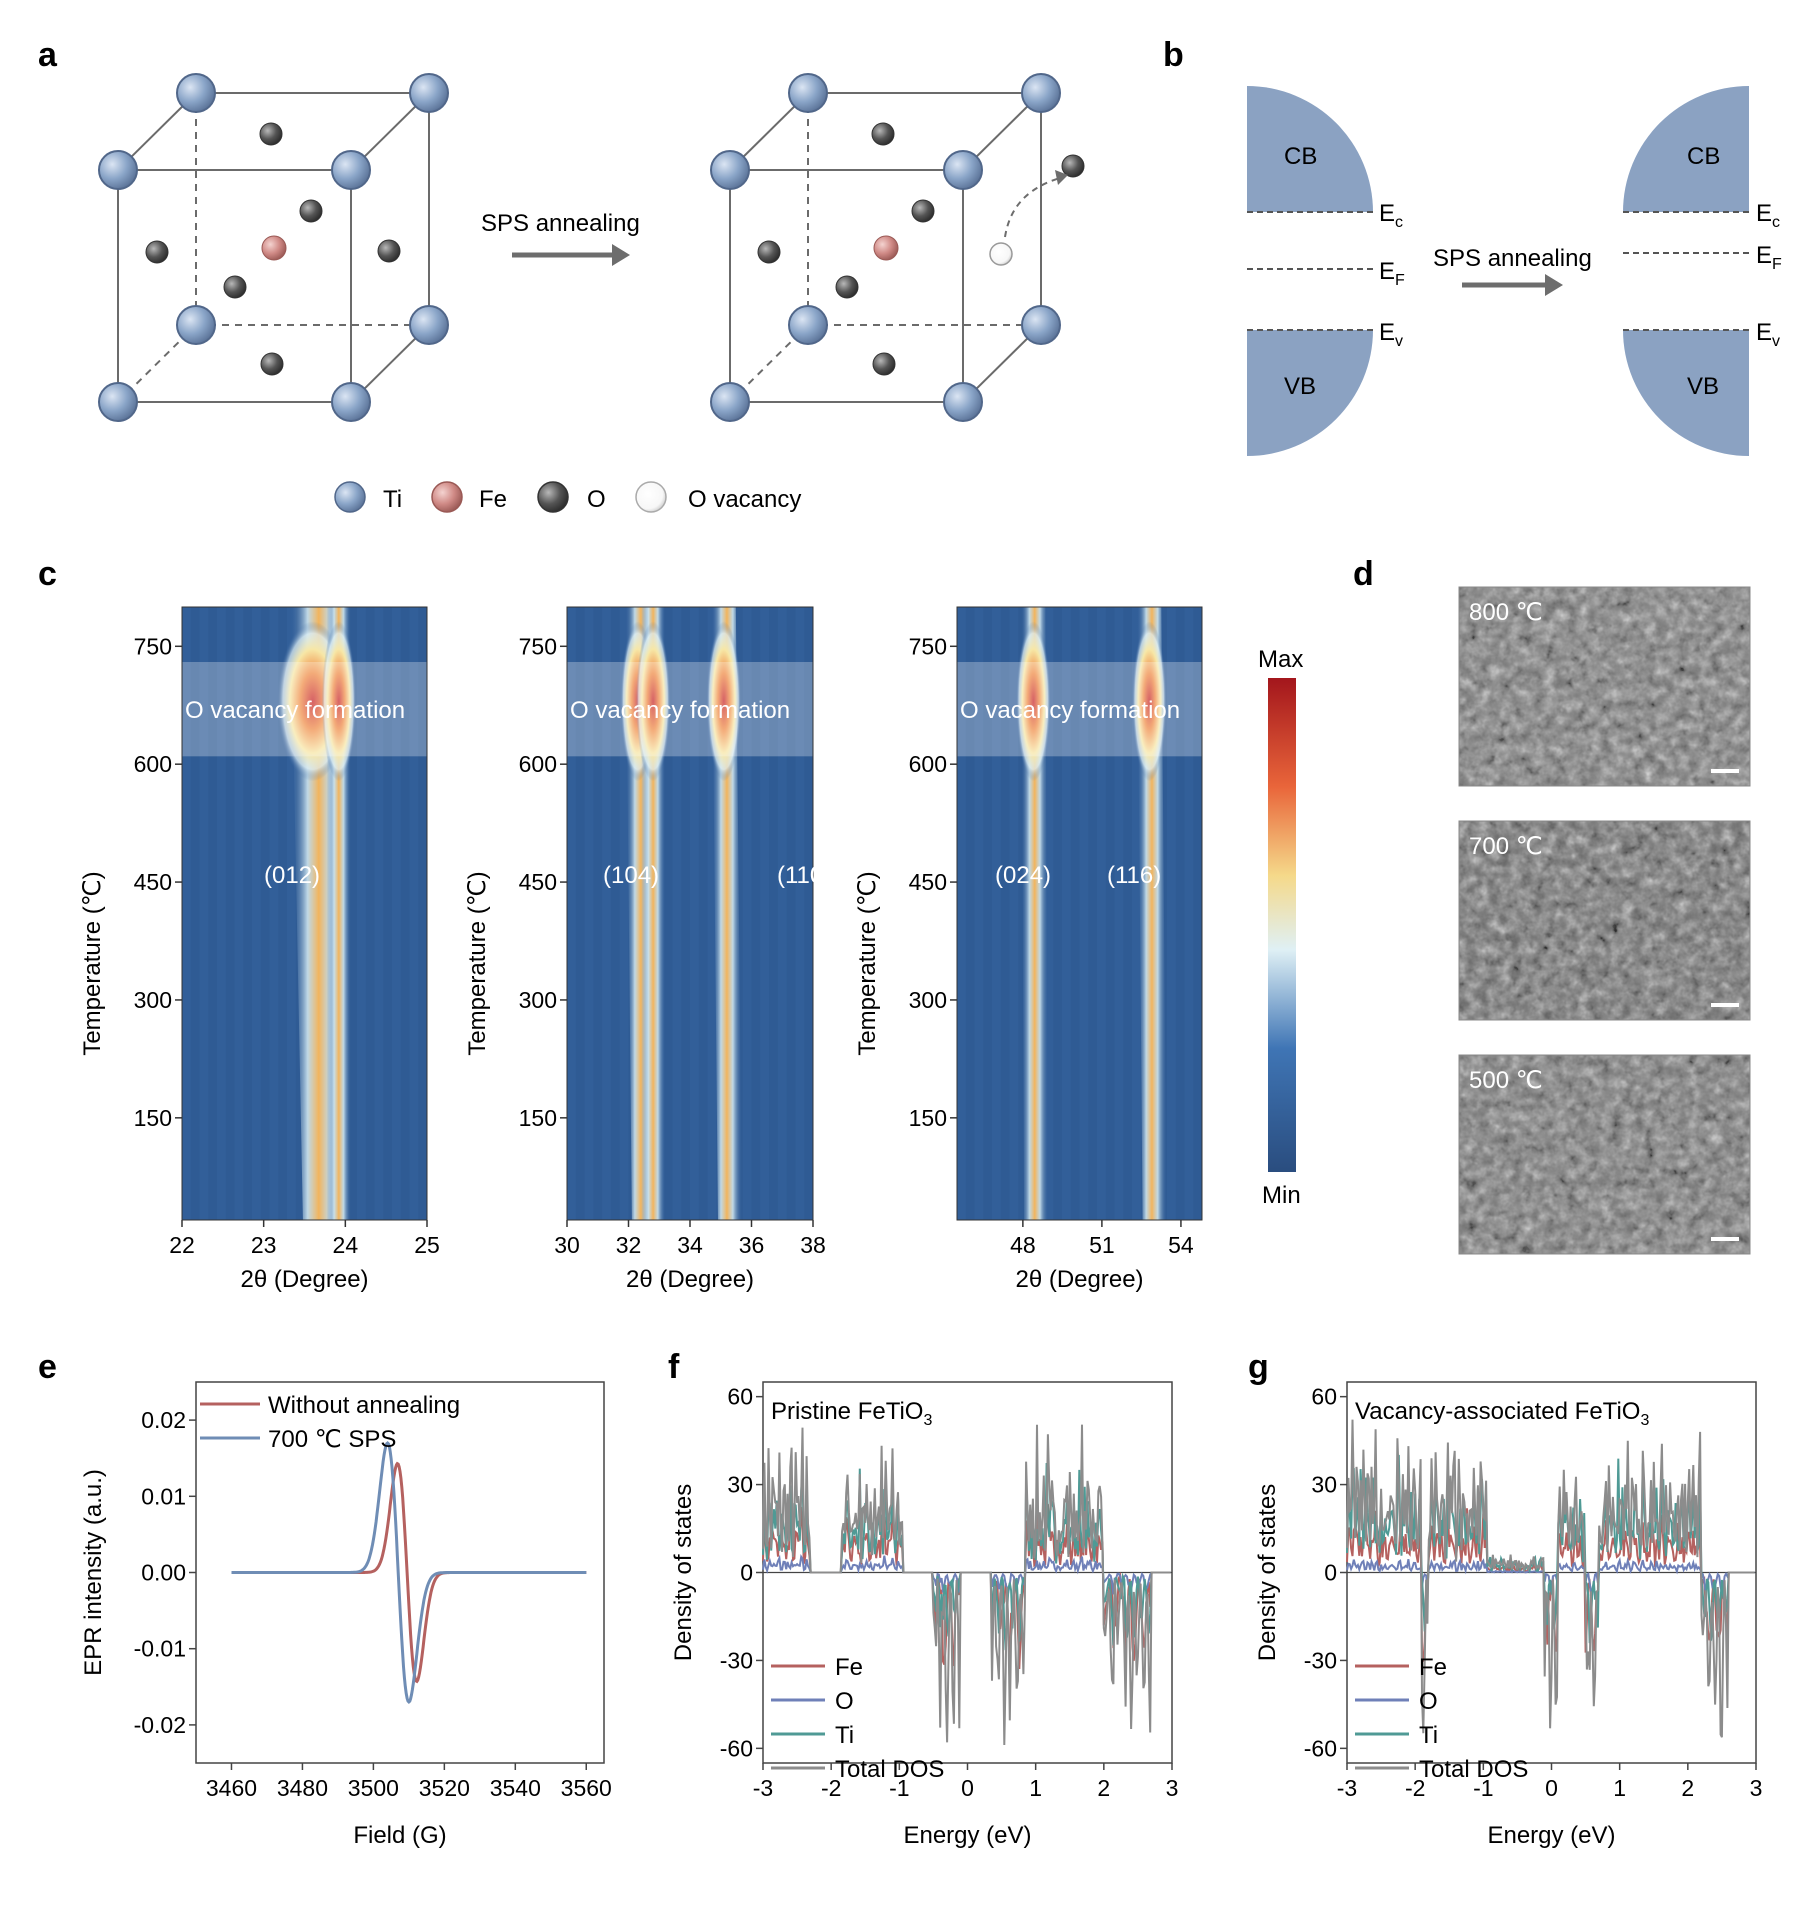 The width and height of the screenshot is (1798, 1920). I want to click on ev-label-left: Ev, so click(1391, 334).